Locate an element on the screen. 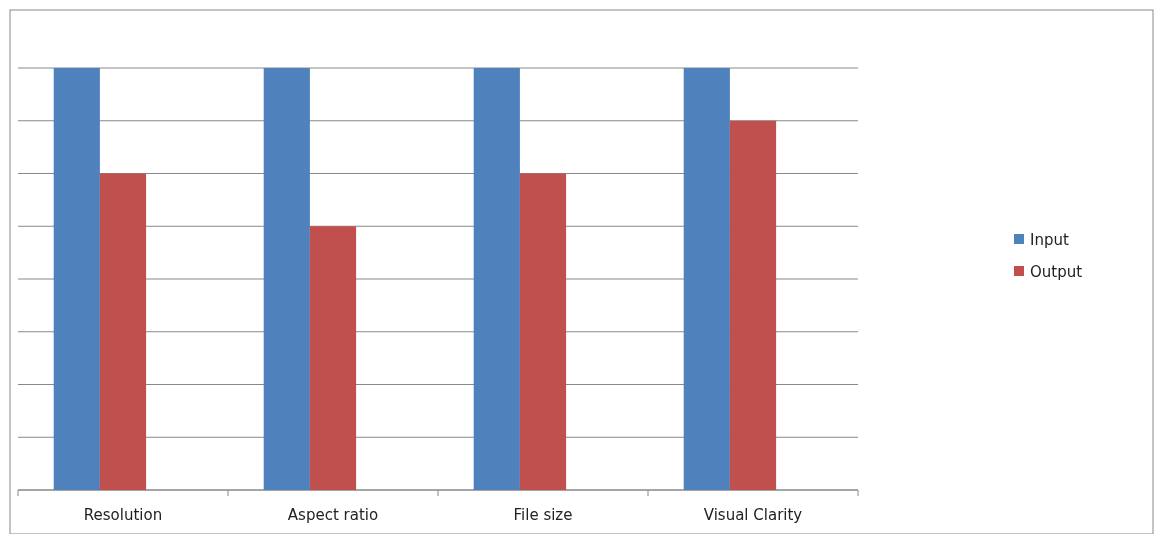  legend-label: Input is located at coordinates (1049, 240).